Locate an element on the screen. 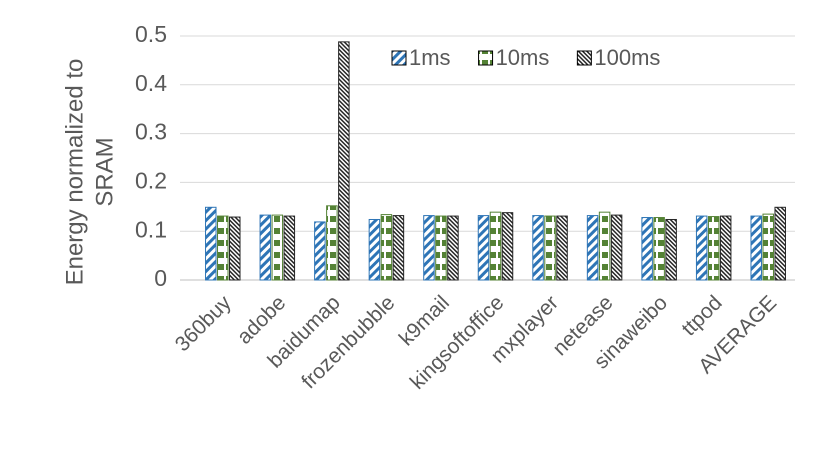 Image resolution: width=831 pixels, height=465 pixels. x-tick-label: 360buy is located at coordinates (203, 323).